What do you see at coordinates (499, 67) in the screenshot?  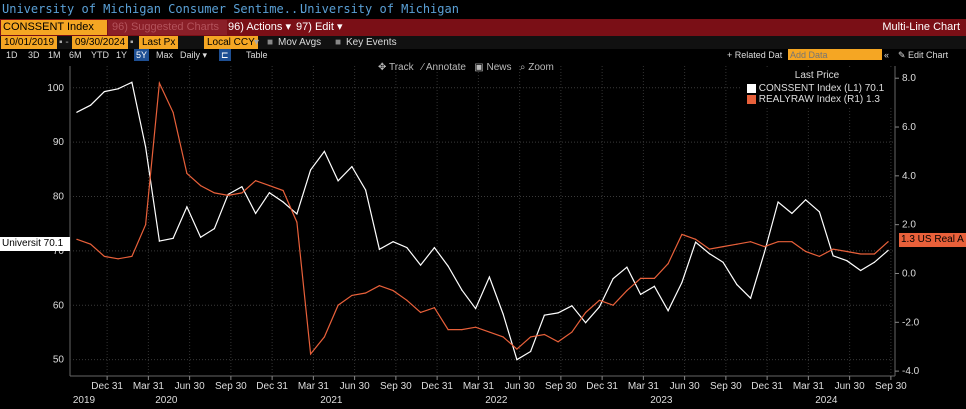 I see `news-label: News` at bounding box center [499, 67].